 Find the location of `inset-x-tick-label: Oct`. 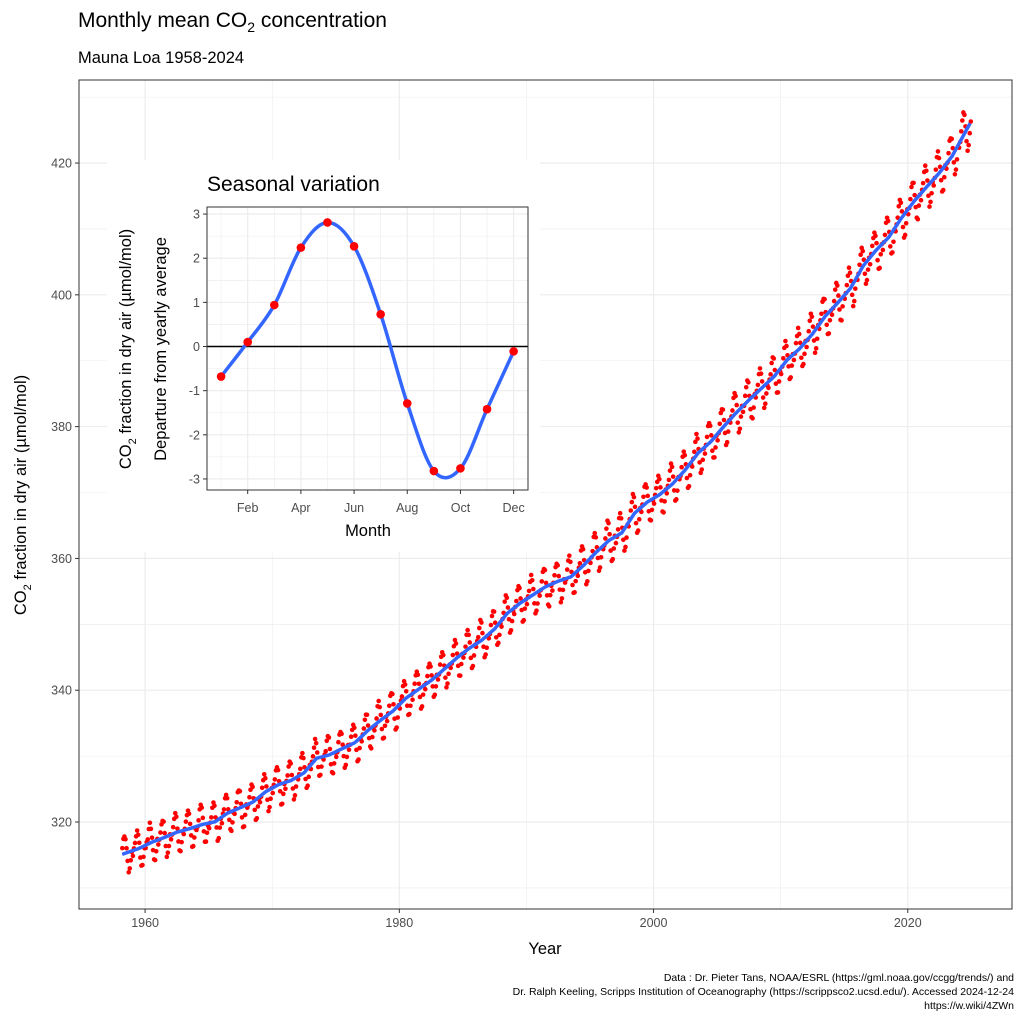

inset-x-tick-label: Oct is located at coordinates (461, 508).